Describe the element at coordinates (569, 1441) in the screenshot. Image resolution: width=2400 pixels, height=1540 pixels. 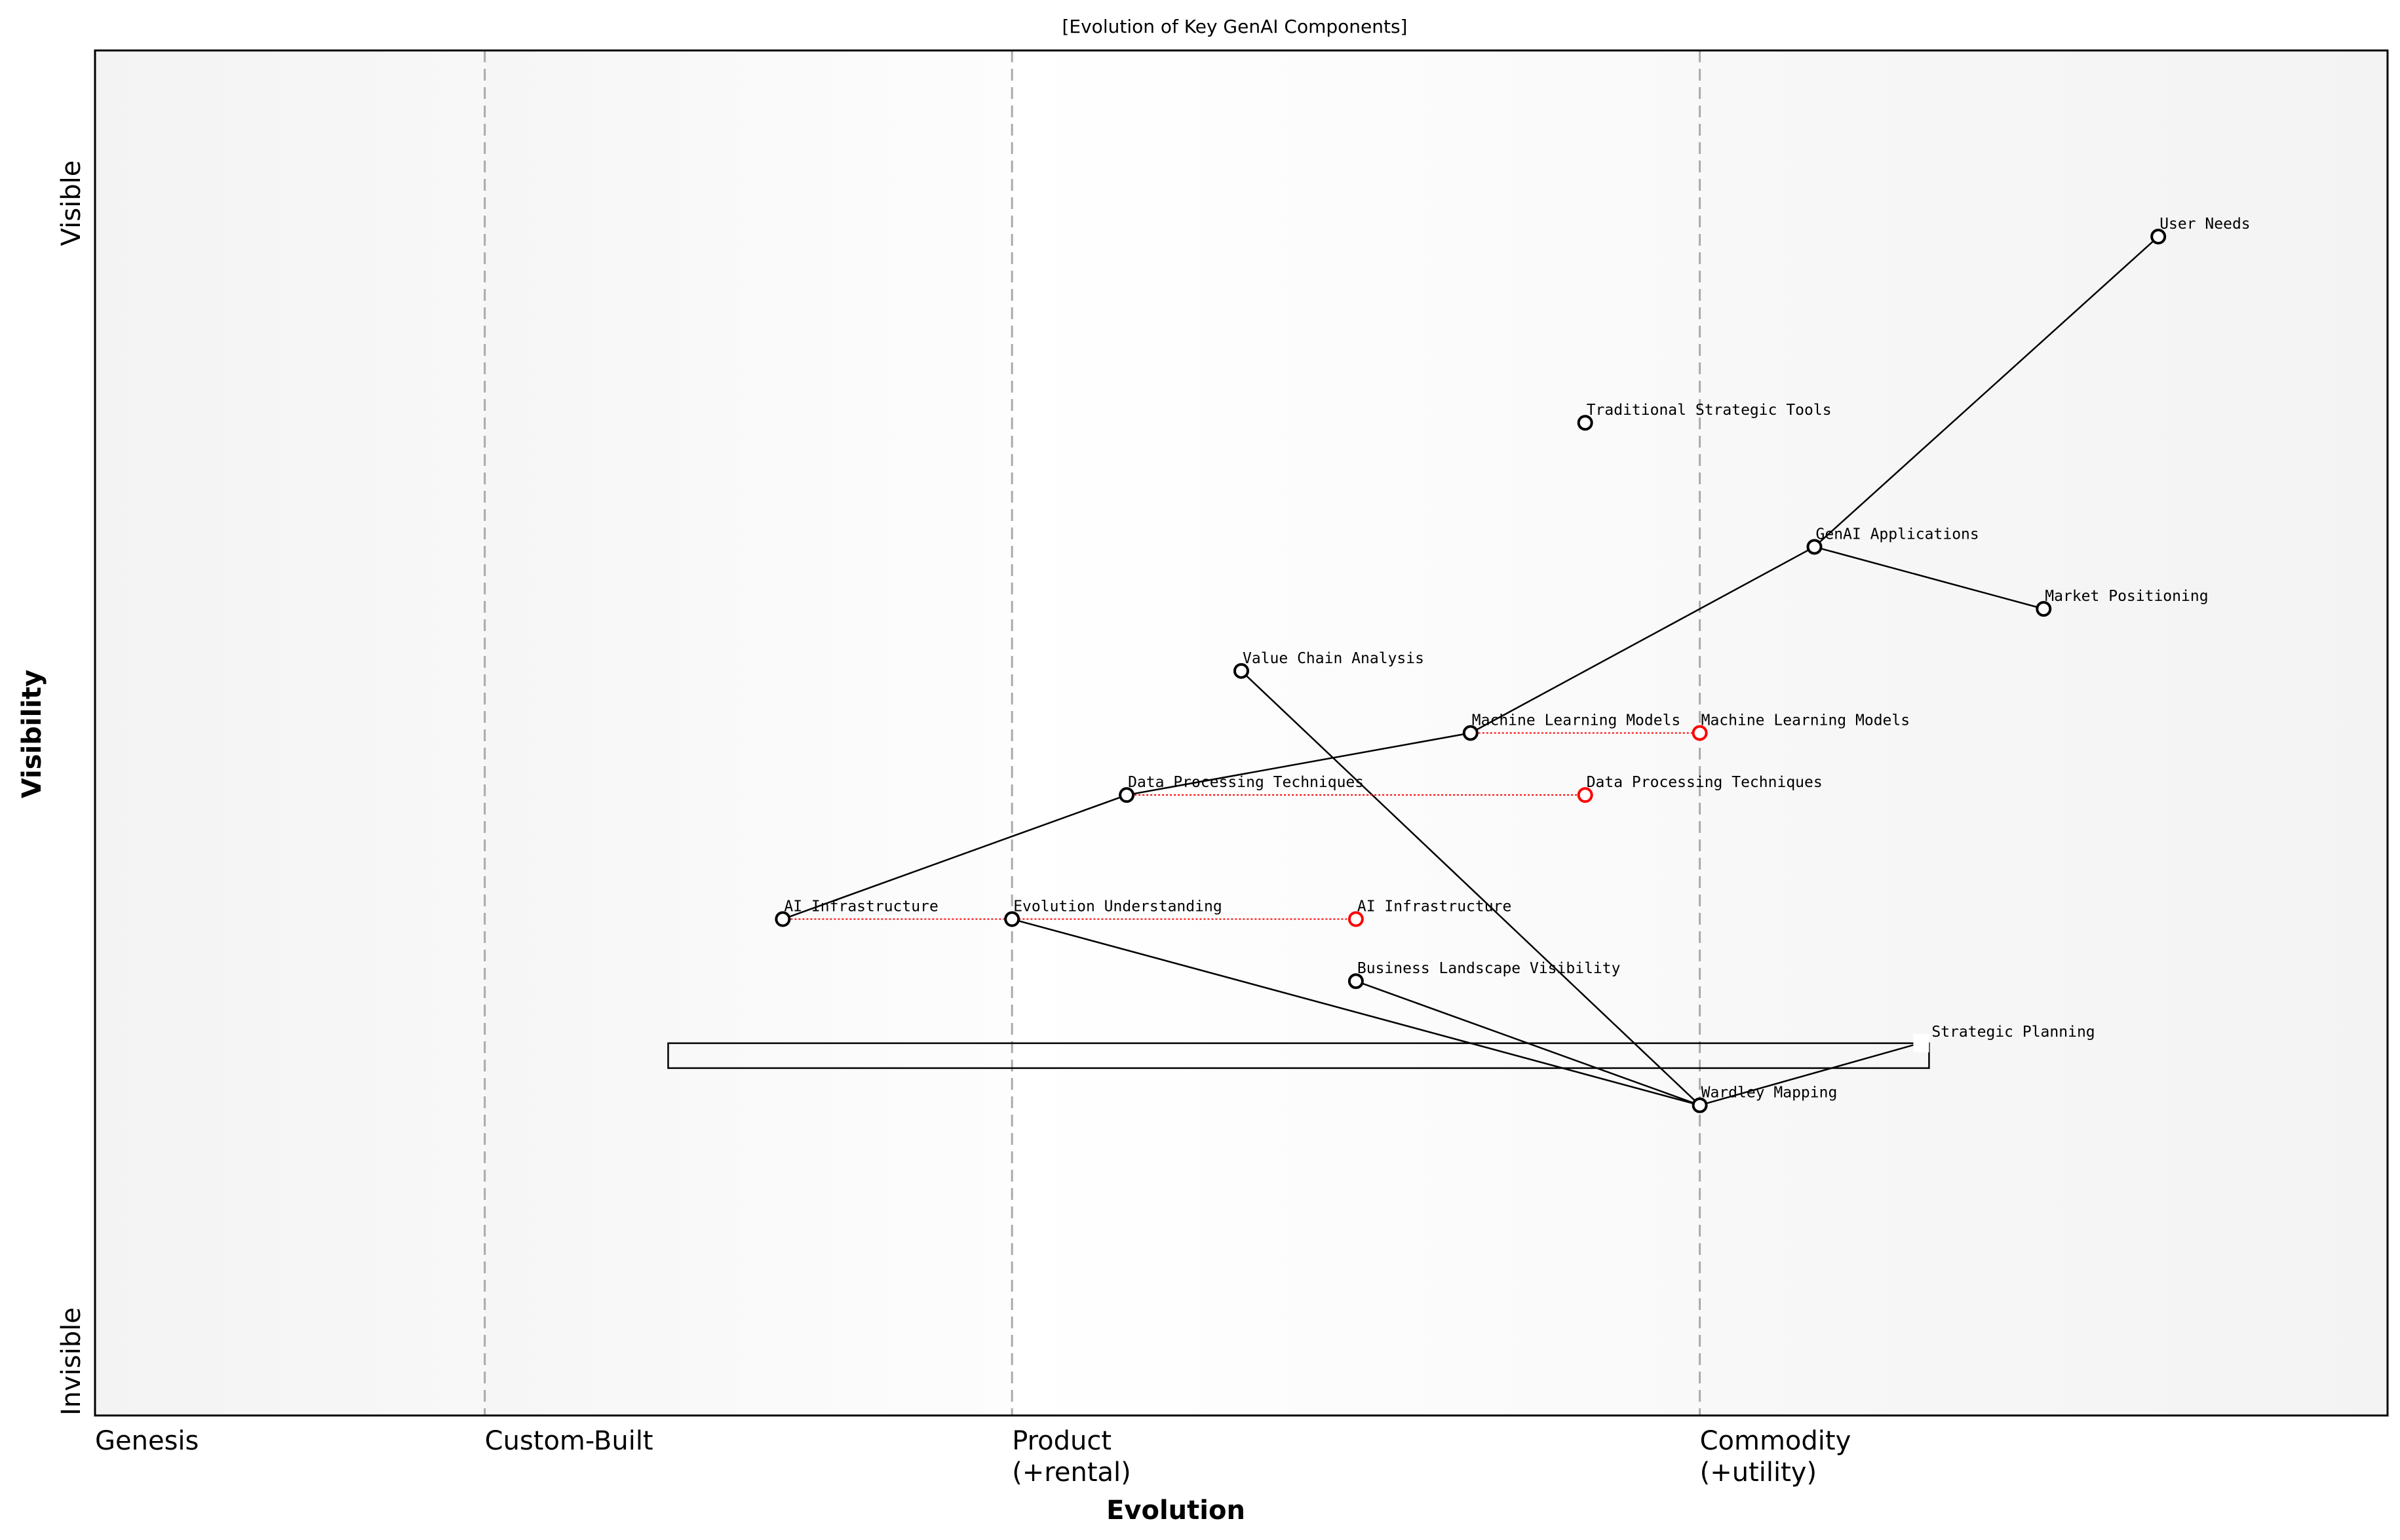
I see `x-stage-label: Custom-Built` at that location.